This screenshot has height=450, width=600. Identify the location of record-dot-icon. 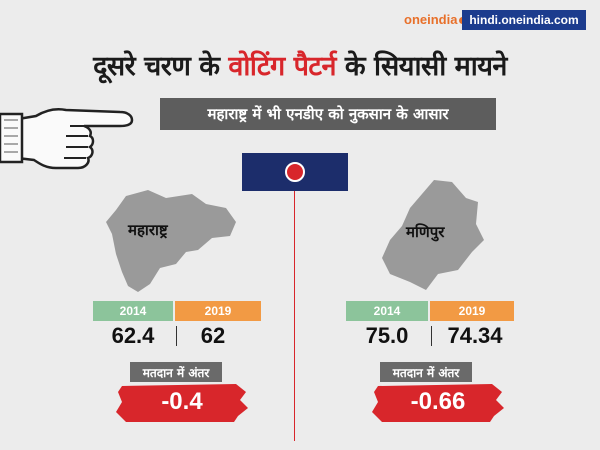
(295, 172).